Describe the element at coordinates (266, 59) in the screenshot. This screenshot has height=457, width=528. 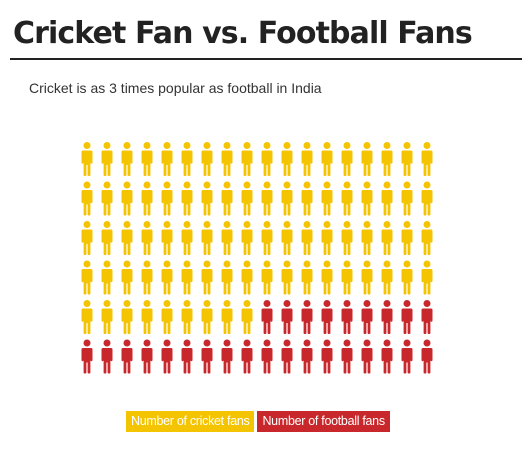
I see `title-divider` at that location.